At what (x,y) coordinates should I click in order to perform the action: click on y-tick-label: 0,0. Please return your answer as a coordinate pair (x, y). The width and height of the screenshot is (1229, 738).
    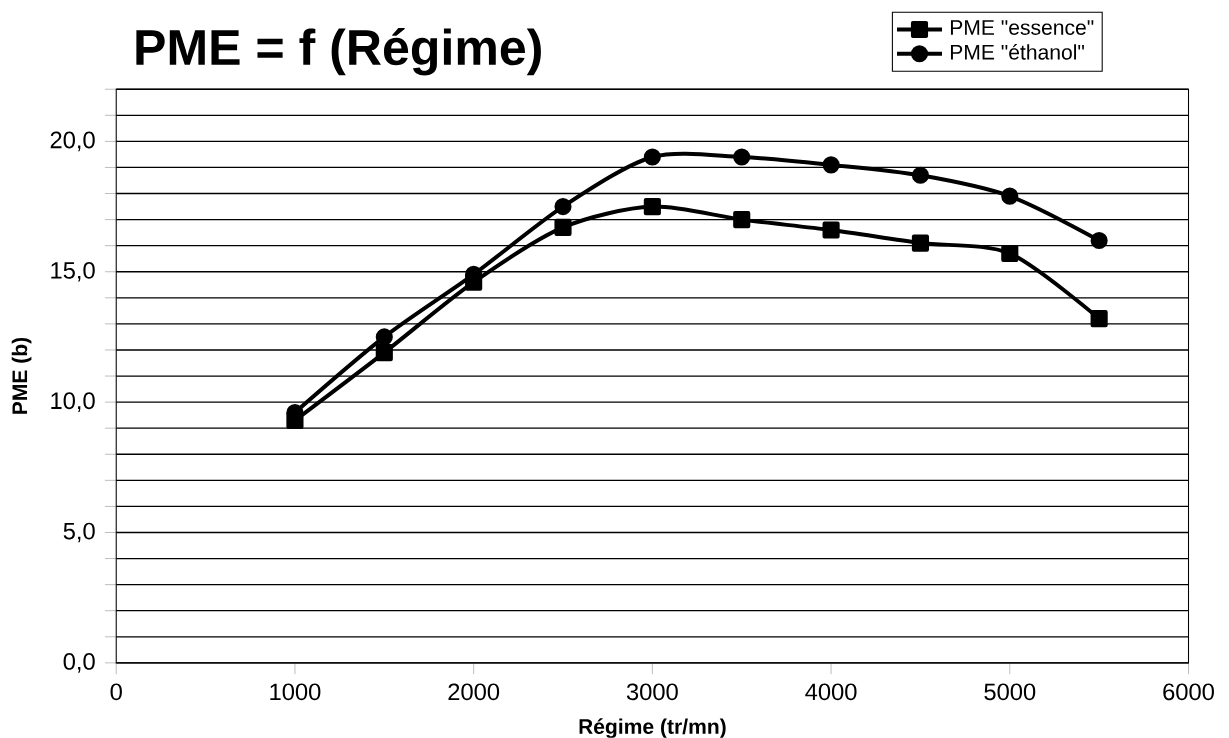
    Looking at the image, I should click on (79, 663).